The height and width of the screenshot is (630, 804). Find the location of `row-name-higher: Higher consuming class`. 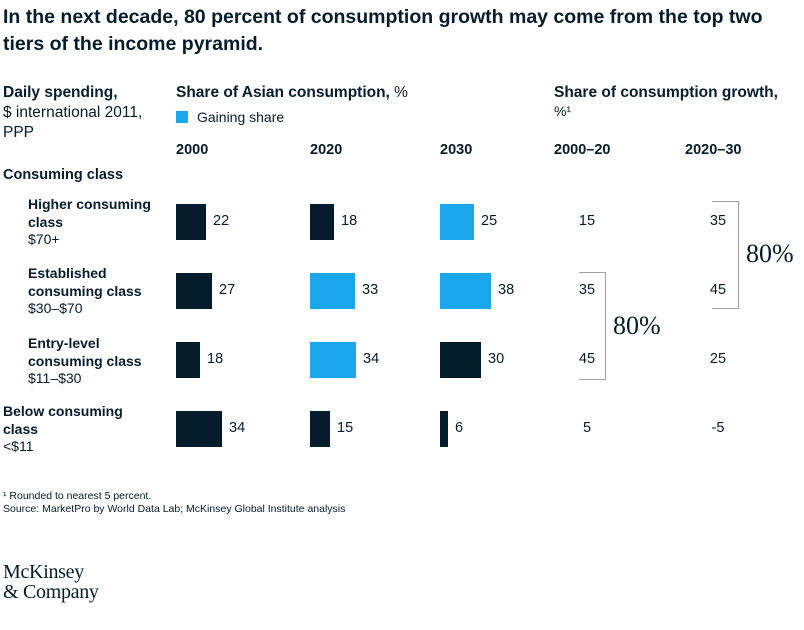

row-name-higher: Higher consuming class is located at coordinates (89, 213).